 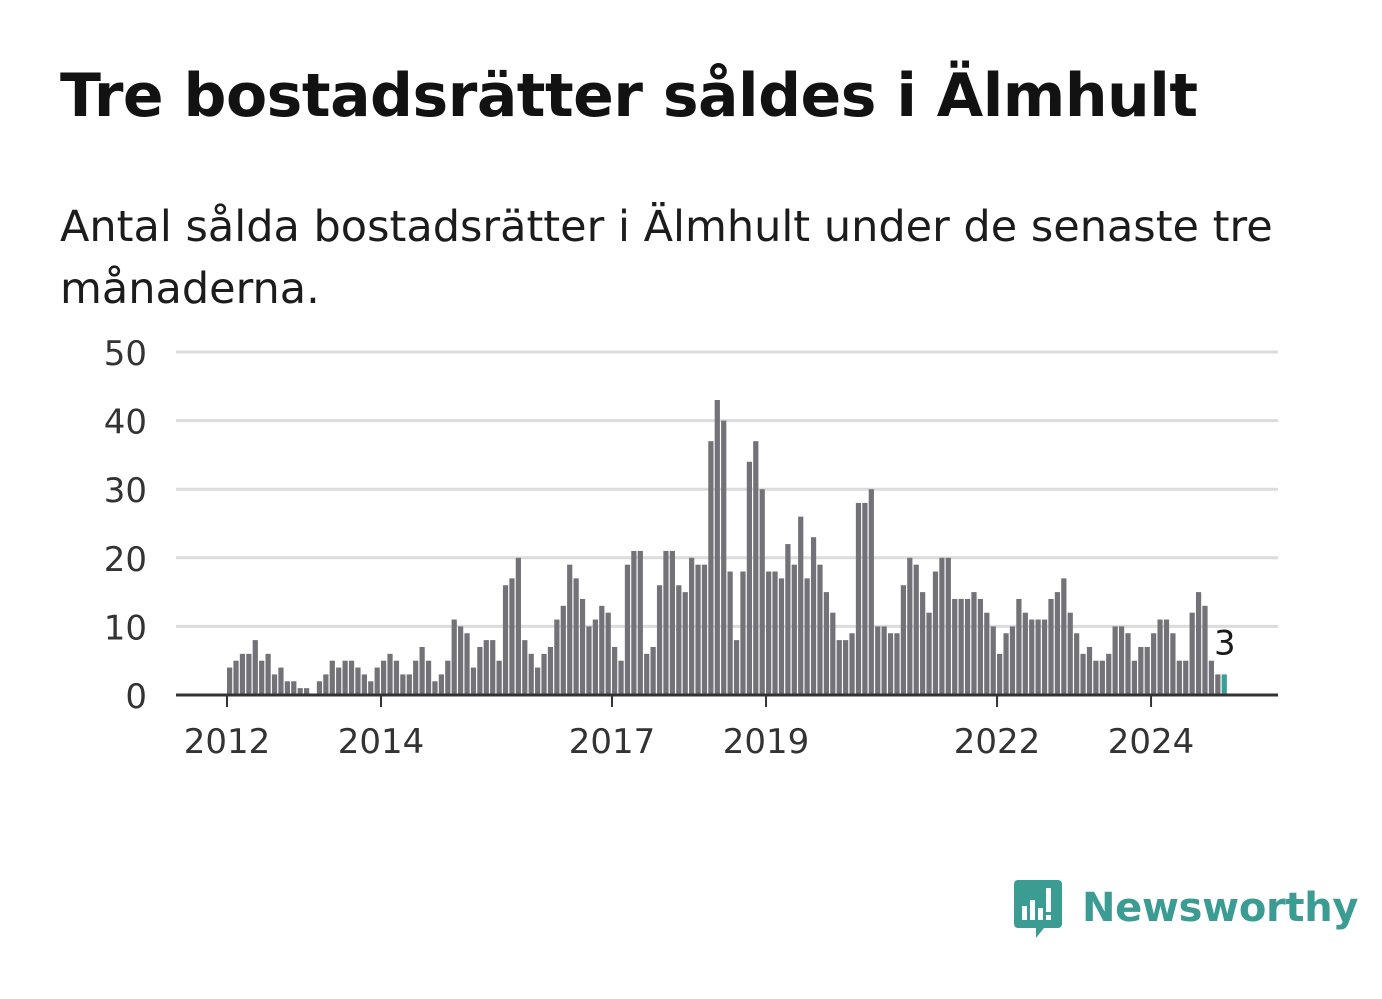 I want to click on brand-logo: Newsworthy, so click(x=1184, y=908).